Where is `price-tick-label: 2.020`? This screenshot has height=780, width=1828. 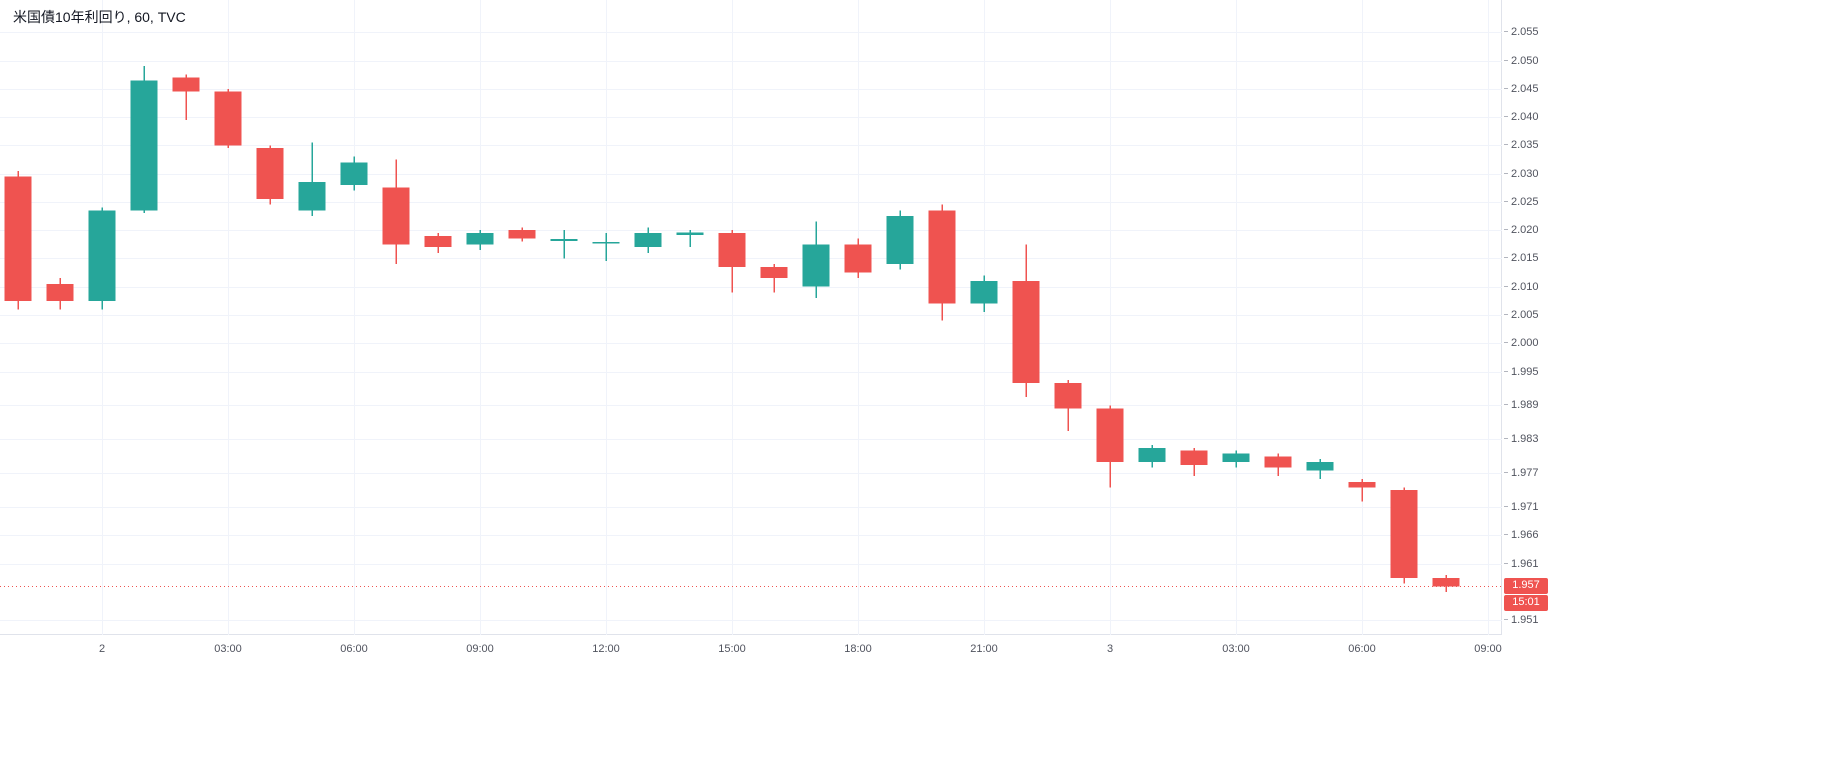 price-tick-label: 2.020 is located at coordinates (1521, 230).